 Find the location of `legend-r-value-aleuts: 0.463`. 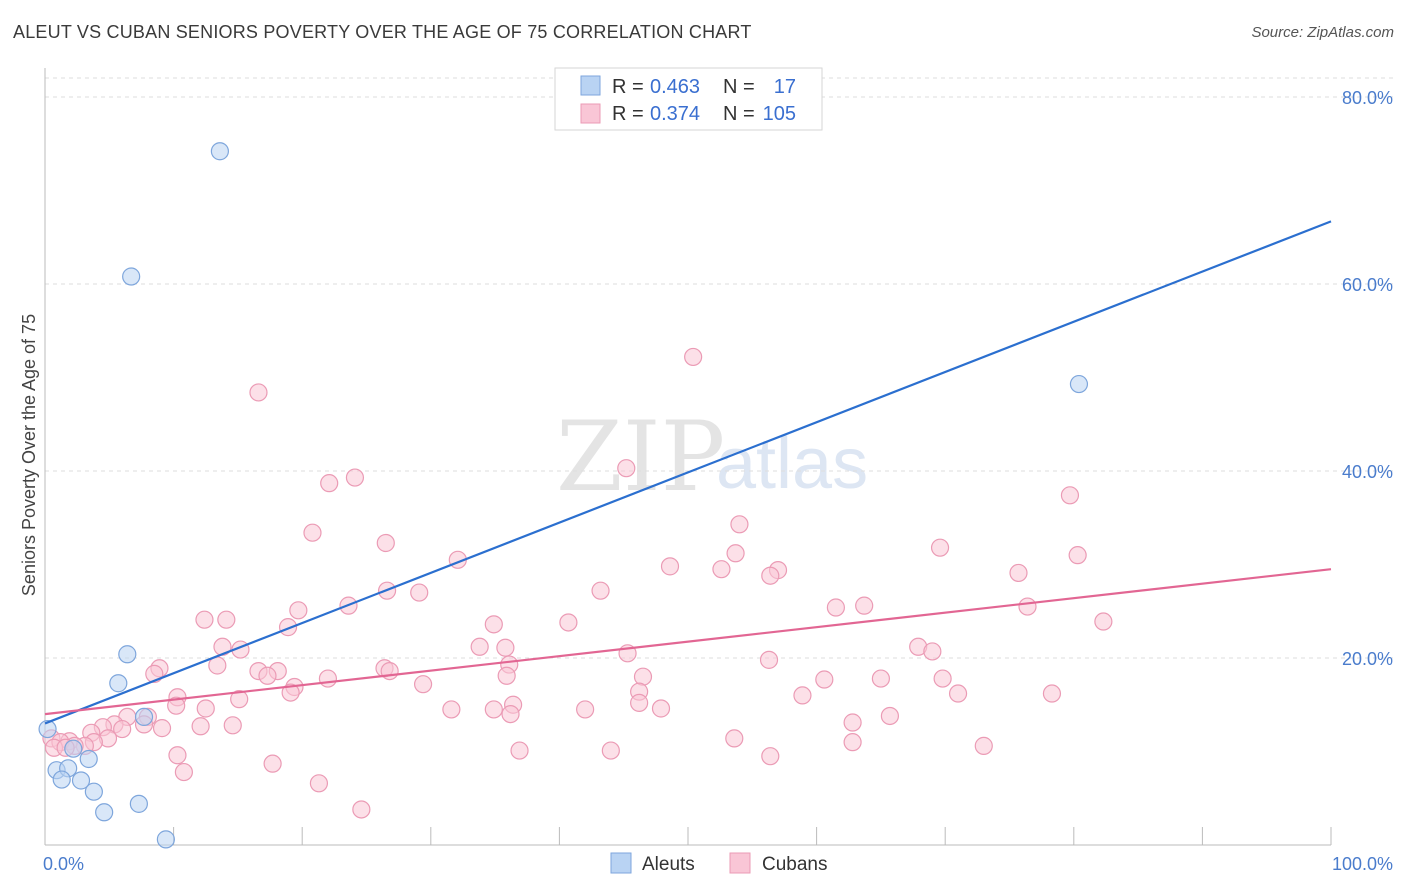

legend-r-value-aleuts: 0.463 is located at coordinates (675, 87).